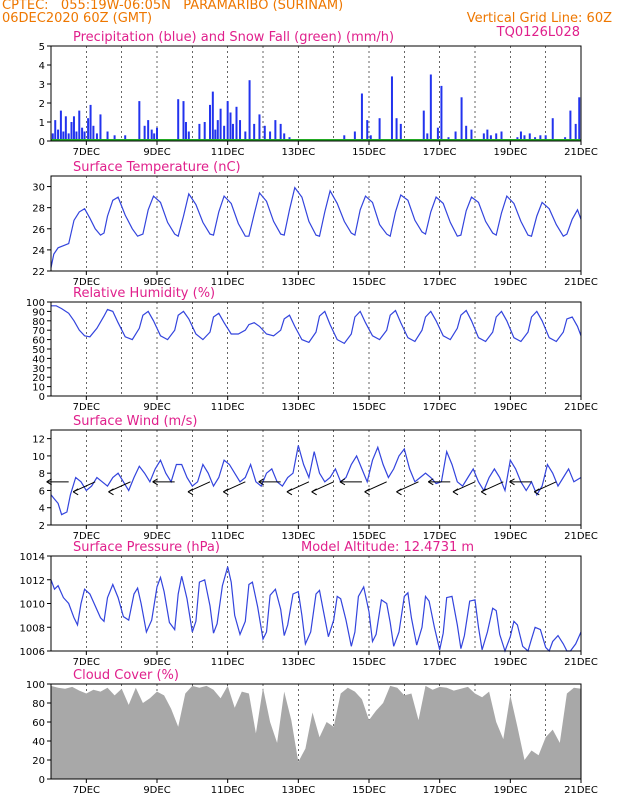 The width and height of the screenshot is (618, 800). I want to click on pressure-ytick-label: 1008, so click(32, 628).